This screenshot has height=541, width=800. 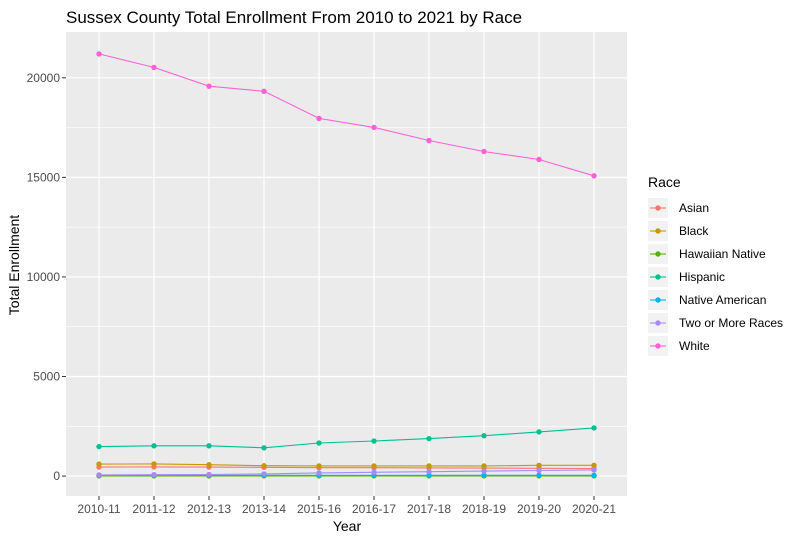 What do you see at coordinates (594, 509) in the screenshot?
I see `x-tick-label: 2020-21` at bounding box center [594, 509].